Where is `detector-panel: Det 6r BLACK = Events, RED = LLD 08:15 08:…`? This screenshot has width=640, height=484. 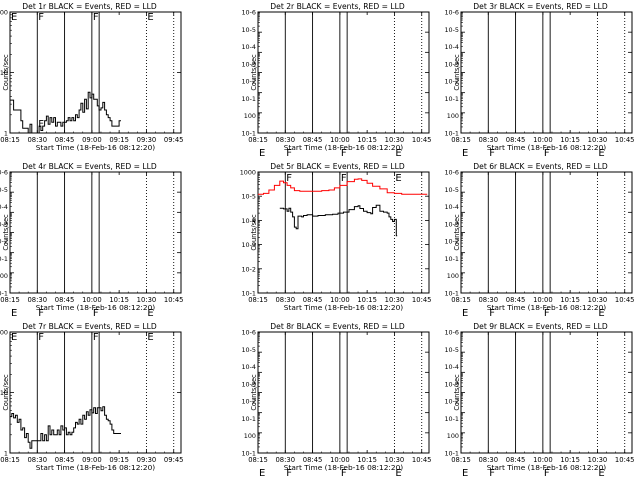 detector-panel: Det 6r BLACK = Events, RED = LLD 08:15 08:… is located at coordinates (539, 240).